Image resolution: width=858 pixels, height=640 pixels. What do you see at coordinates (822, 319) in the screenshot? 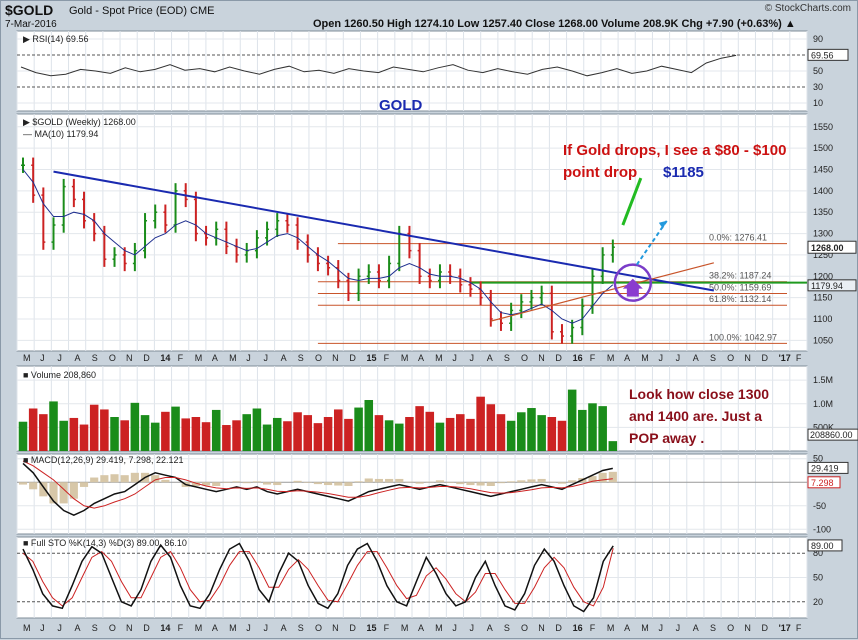
I see `price-tick-label: 1100` at bounding box center [822, 319].